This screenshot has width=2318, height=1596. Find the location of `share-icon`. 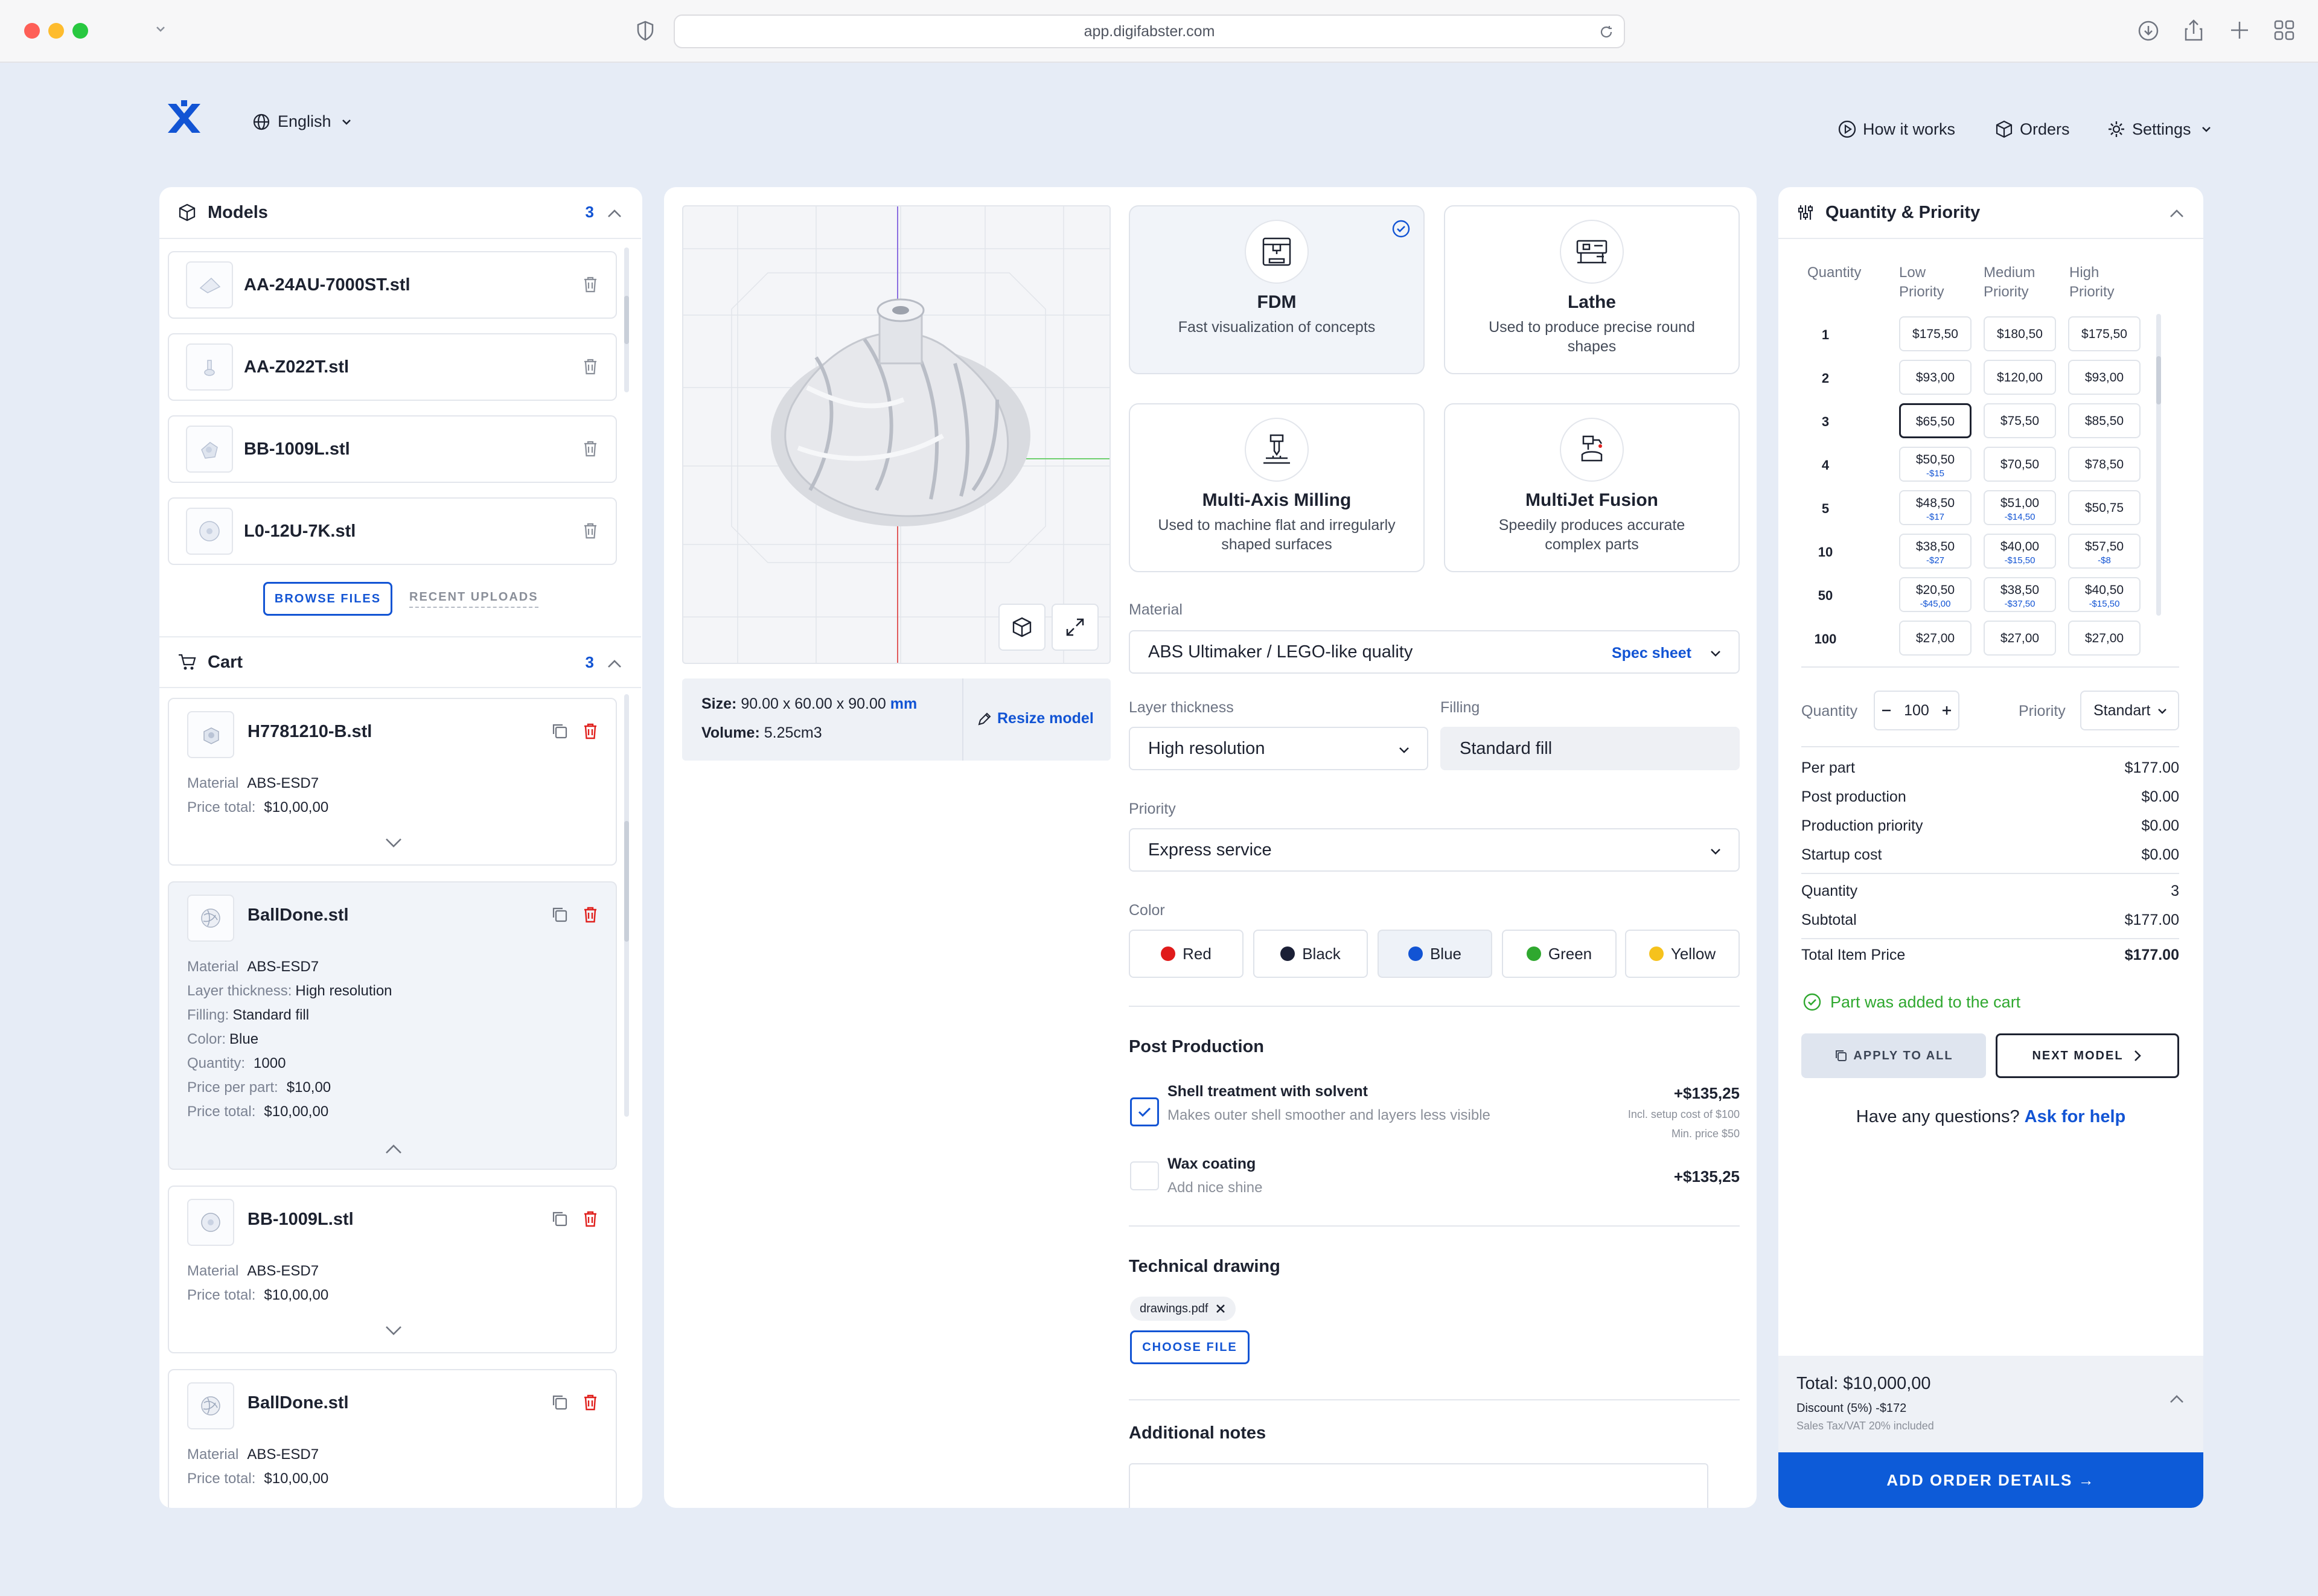

share-icon is located at coordinates (2194, 30).